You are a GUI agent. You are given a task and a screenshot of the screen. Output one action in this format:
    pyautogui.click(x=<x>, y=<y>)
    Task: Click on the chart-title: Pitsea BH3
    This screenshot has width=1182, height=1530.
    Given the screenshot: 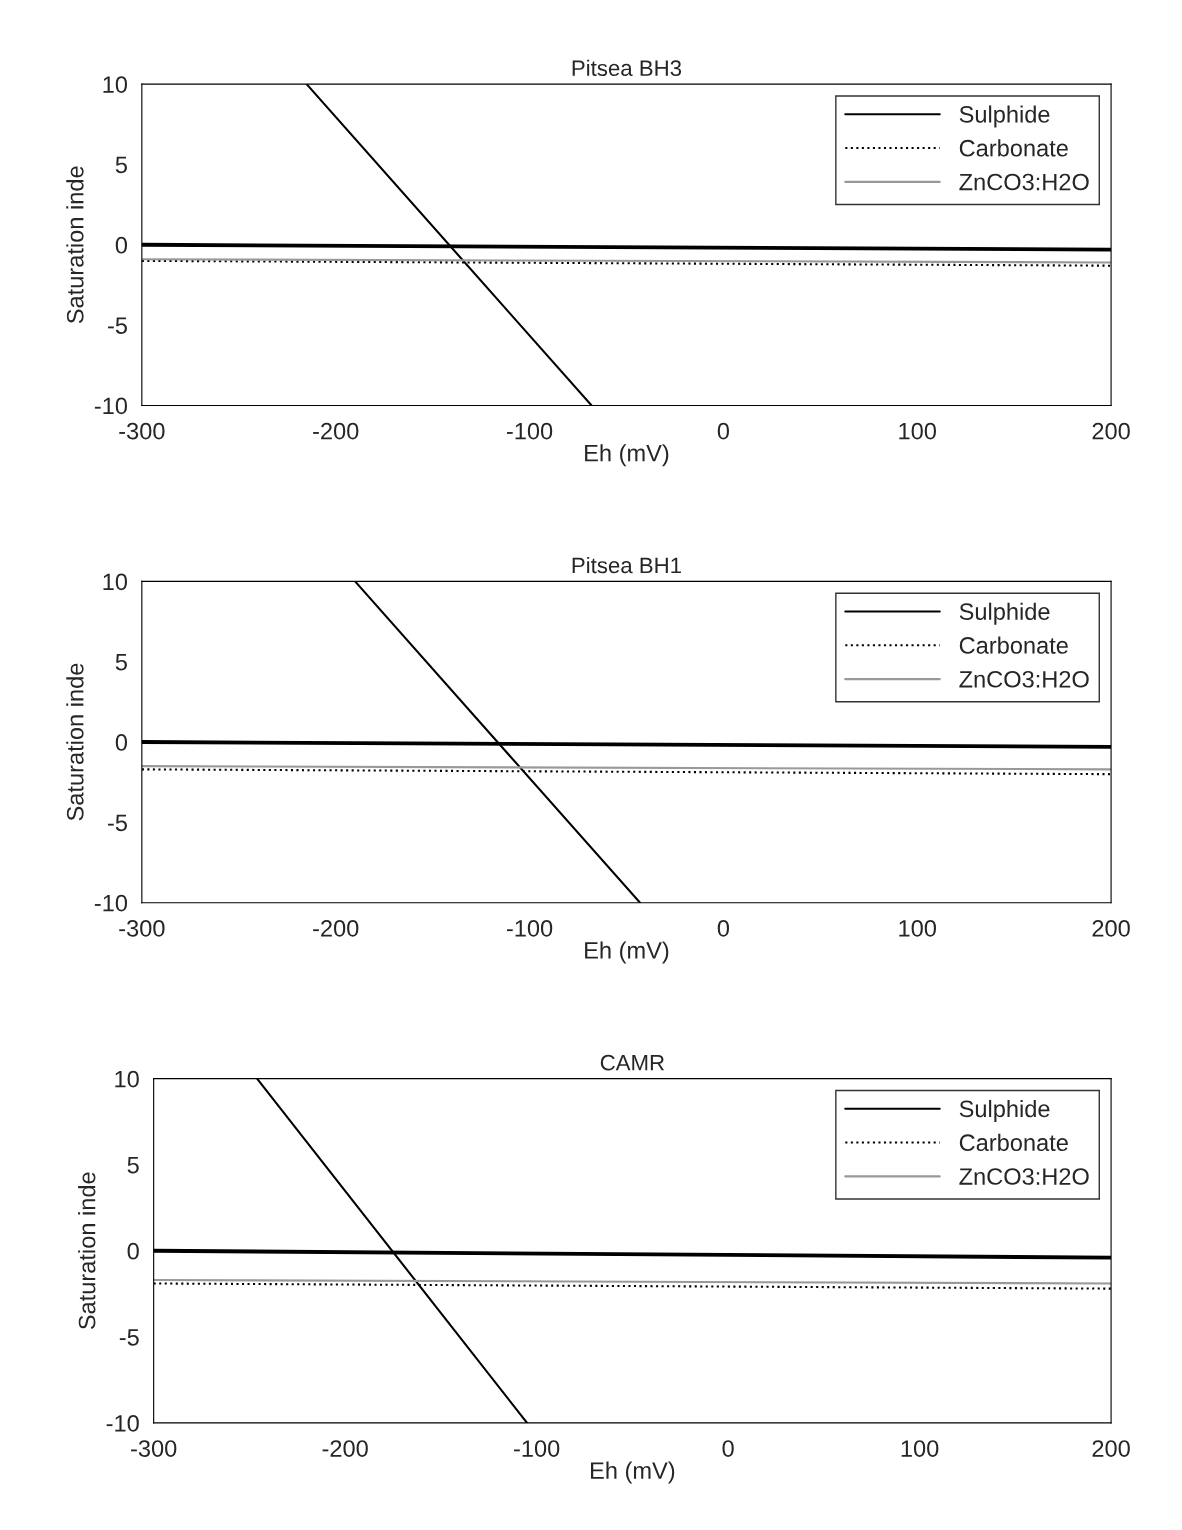 What is the action you would take?
    pyautogui.click(x=627, y=68)
    